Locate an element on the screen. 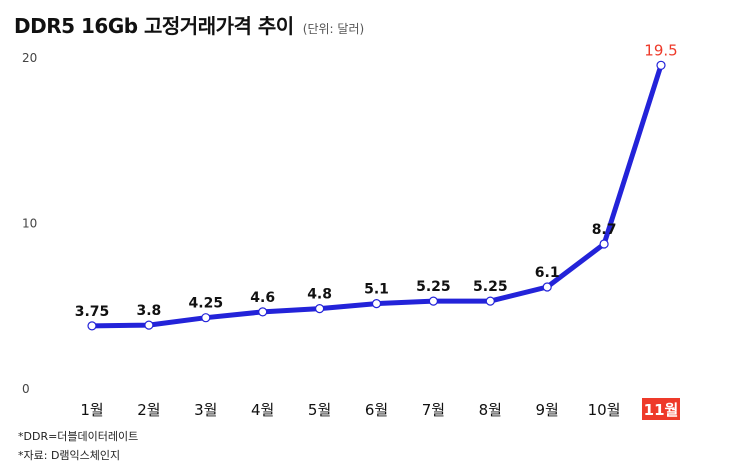 This screenshot has width=743, height=474. chart-title: DDR5 16Gb 고정거래가격 추이 is located at coordinates (154, 26).